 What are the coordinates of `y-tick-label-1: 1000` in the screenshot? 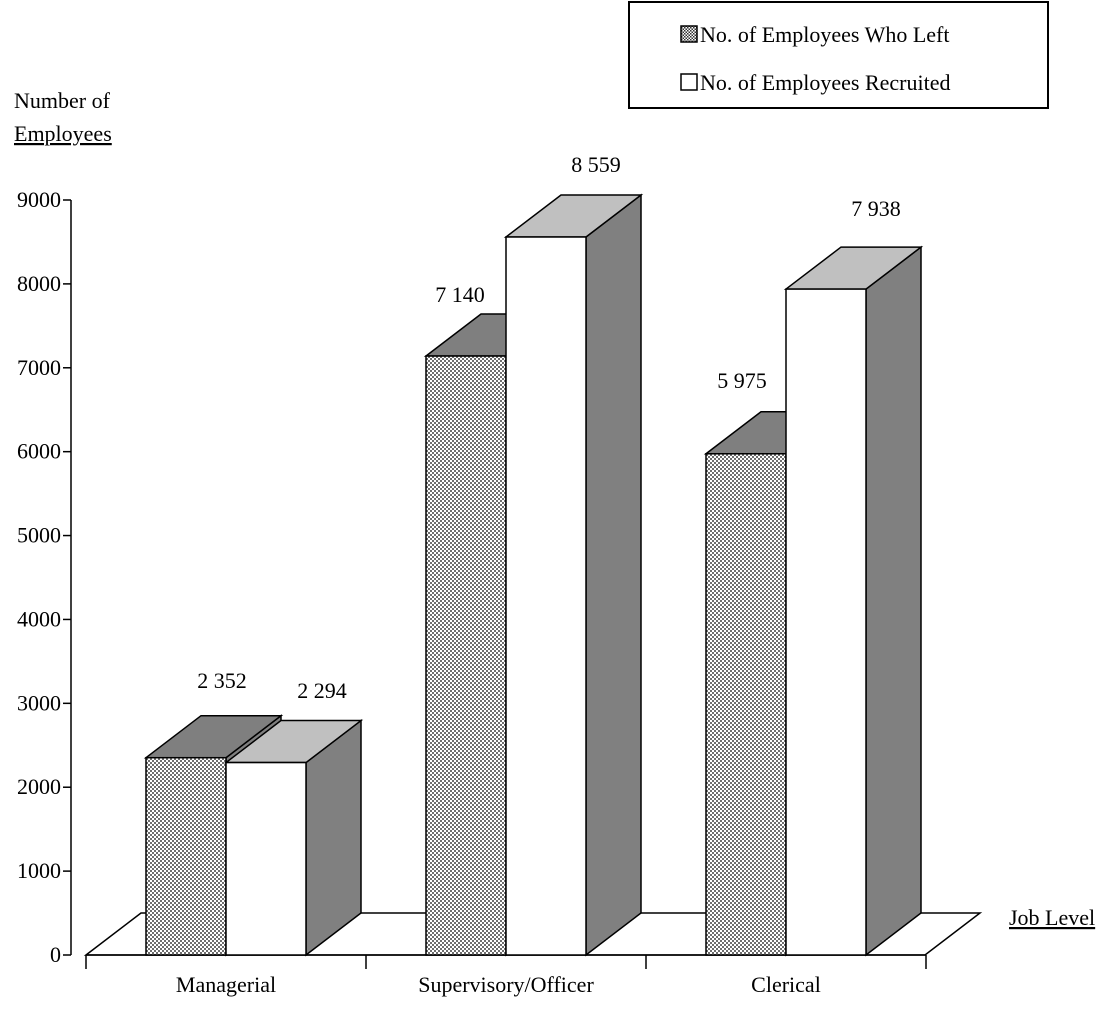 It's located at (39, 870).